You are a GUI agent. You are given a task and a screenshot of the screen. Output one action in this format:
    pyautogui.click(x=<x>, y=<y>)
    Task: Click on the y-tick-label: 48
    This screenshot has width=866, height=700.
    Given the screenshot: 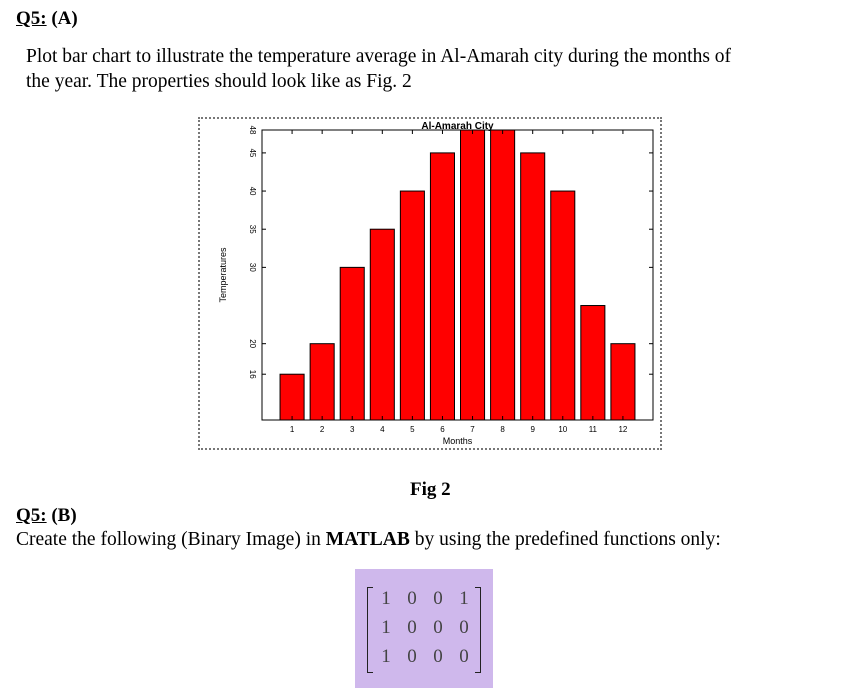 What is the action you would take?
    pyautogui.click(x=252, y=130)
    